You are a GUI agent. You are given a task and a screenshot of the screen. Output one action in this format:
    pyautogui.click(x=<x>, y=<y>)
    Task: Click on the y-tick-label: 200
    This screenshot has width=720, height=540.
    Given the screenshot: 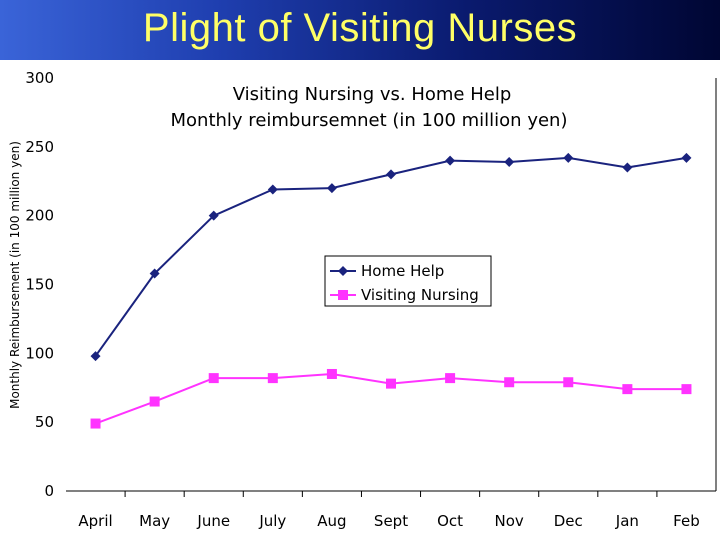 What is the action you would take?
    pyautogui.click(x=39, y=216)
    